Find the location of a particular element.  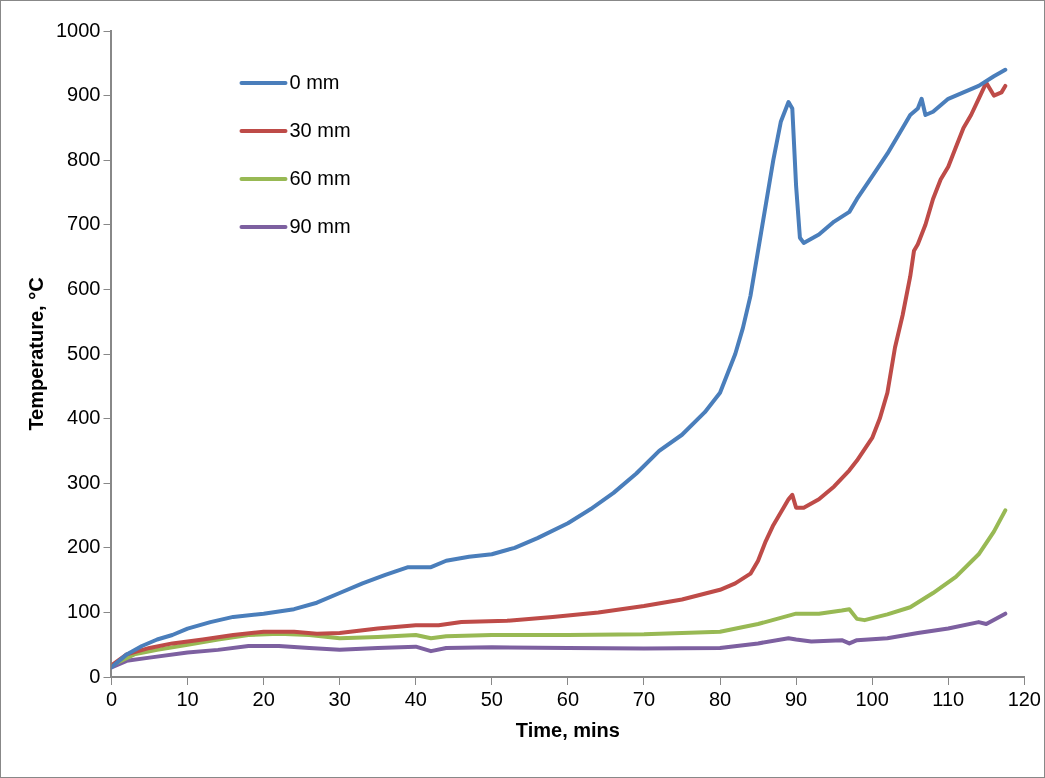

legend-label: 0 mm is located at coordinates (314, 81).